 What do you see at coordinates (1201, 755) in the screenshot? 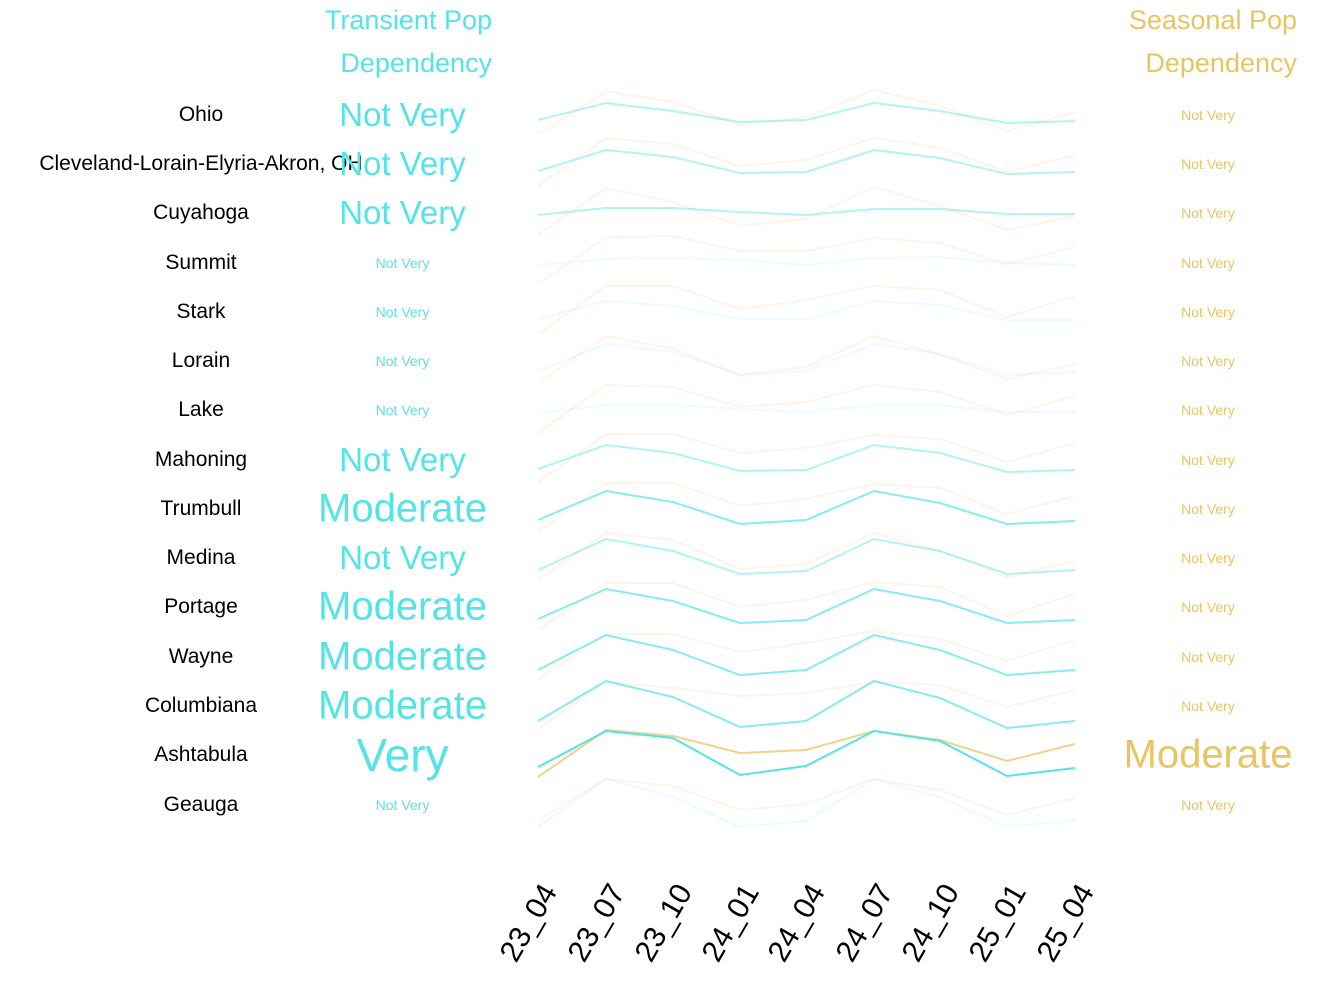
I see `seasonal-dependency-label: Moderate` at bounding box center [1201, 755].